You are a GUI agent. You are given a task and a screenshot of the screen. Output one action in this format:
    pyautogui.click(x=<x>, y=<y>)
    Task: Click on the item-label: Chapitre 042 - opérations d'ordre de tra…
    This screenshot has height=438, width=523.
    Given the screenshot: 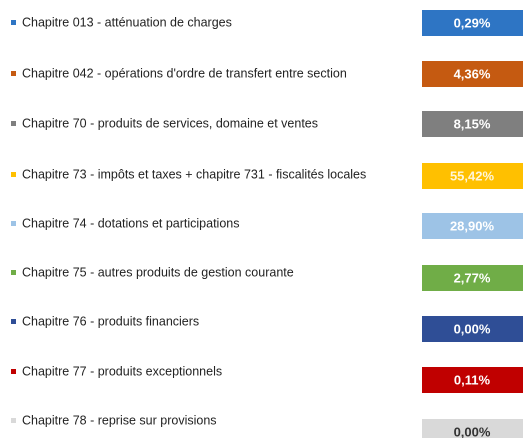 What is the action you would take?
    pyautogui.click(x=184, y=73)
    